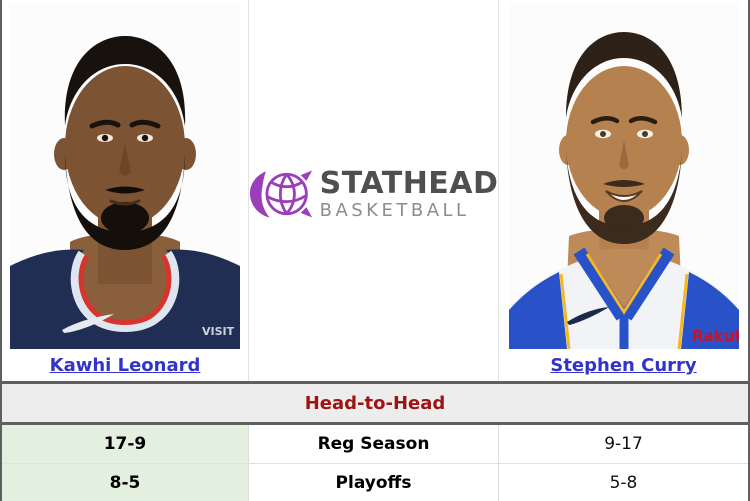 This screenshot has height=501, width=750. I want to click on jersey-text-rakuten: Rakuten, so click(715, 336).